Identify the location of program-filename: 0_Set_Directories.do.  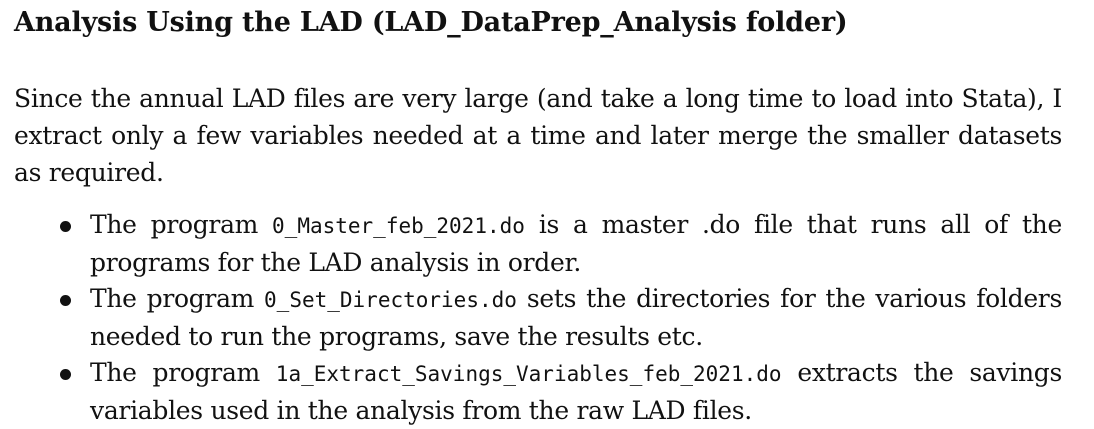
(390, 300).